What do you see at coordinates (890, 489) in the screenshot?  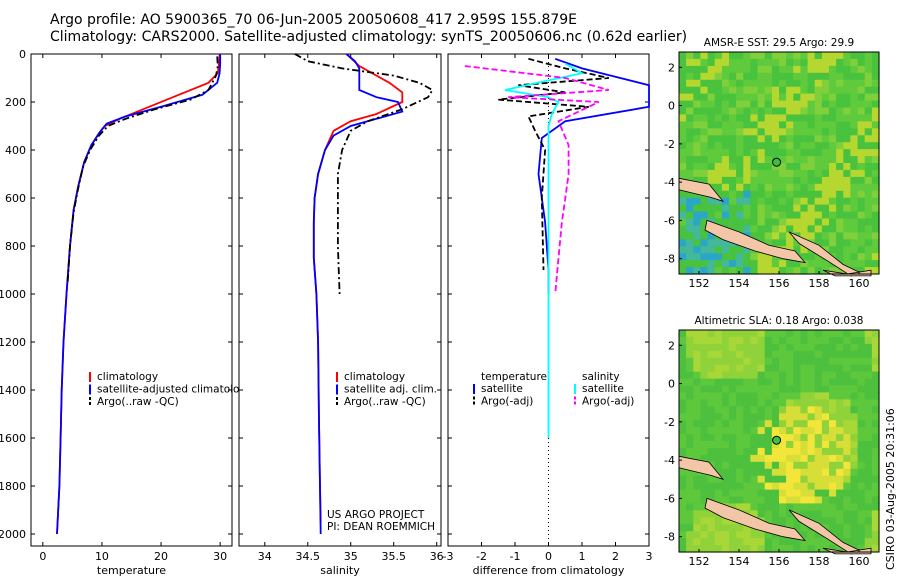 I see `footer-credit: CSIRO 03-Aug-2005 20:31:06` at bounding box center [890, 489].